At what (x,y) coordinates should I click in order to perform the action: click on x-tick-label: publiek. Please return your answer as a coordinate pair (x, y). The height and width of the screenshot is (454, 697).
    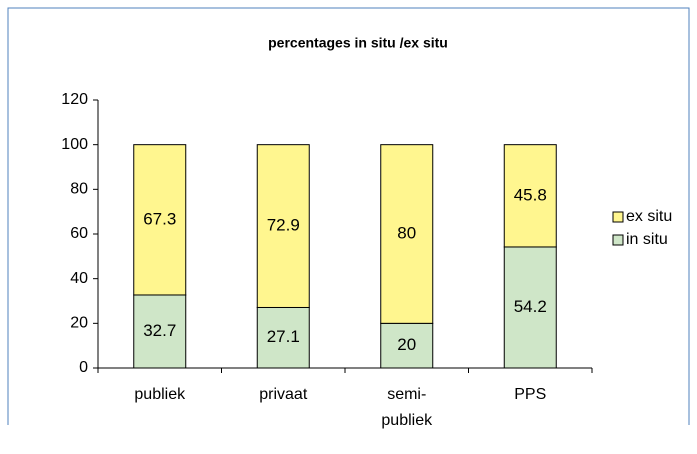
    Looking at the image, I should click on (160, 394).